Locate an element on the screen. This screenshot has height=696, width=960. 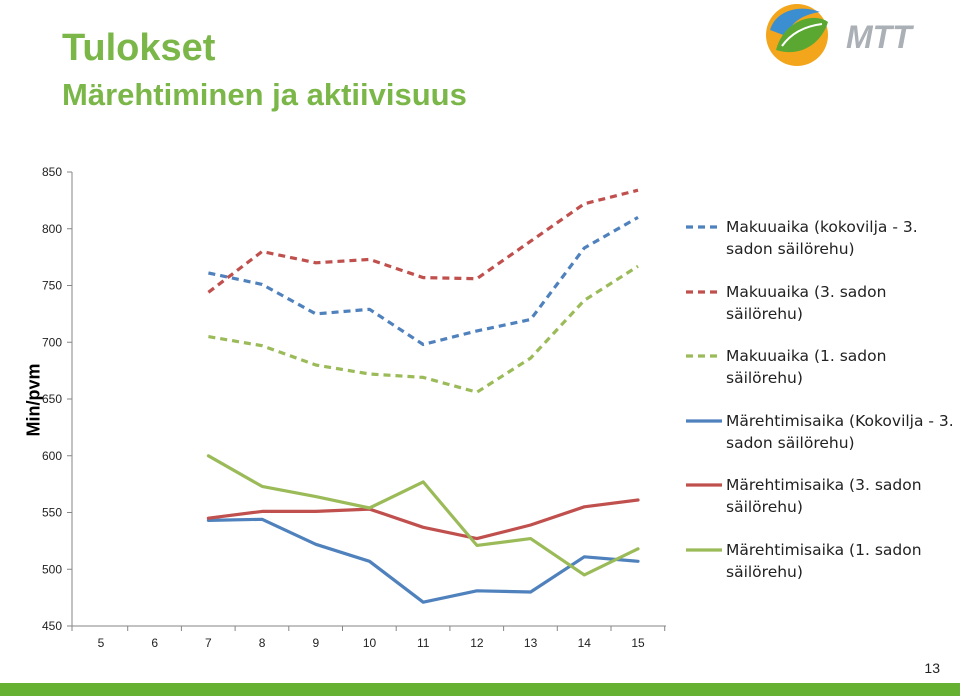
legend-label: Makuuaika (3. sadon säilörehu) is located at coordinates (806, 302).